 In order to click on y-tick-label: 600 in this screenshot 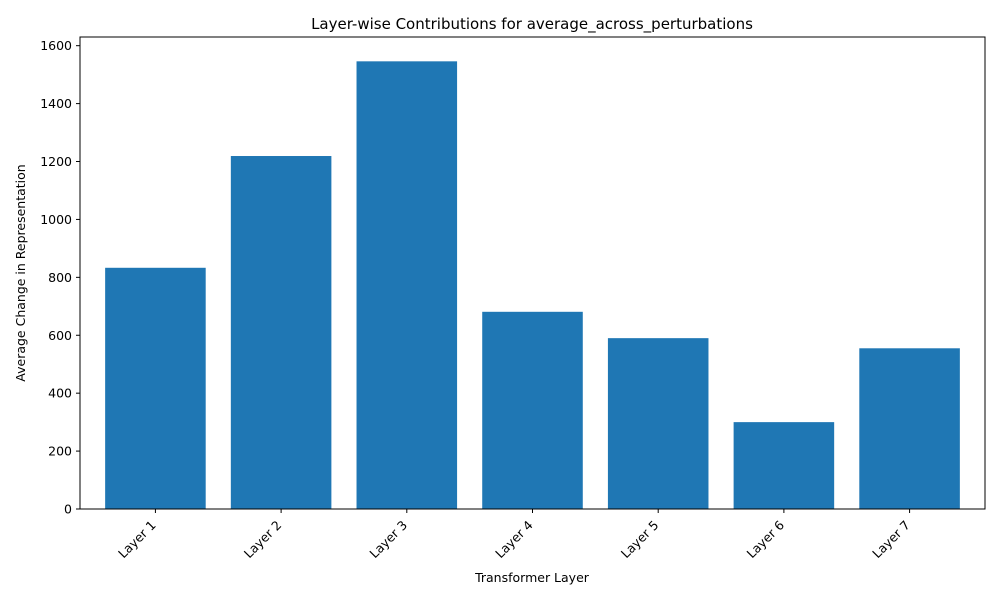, I will do `click(60, 335)`.